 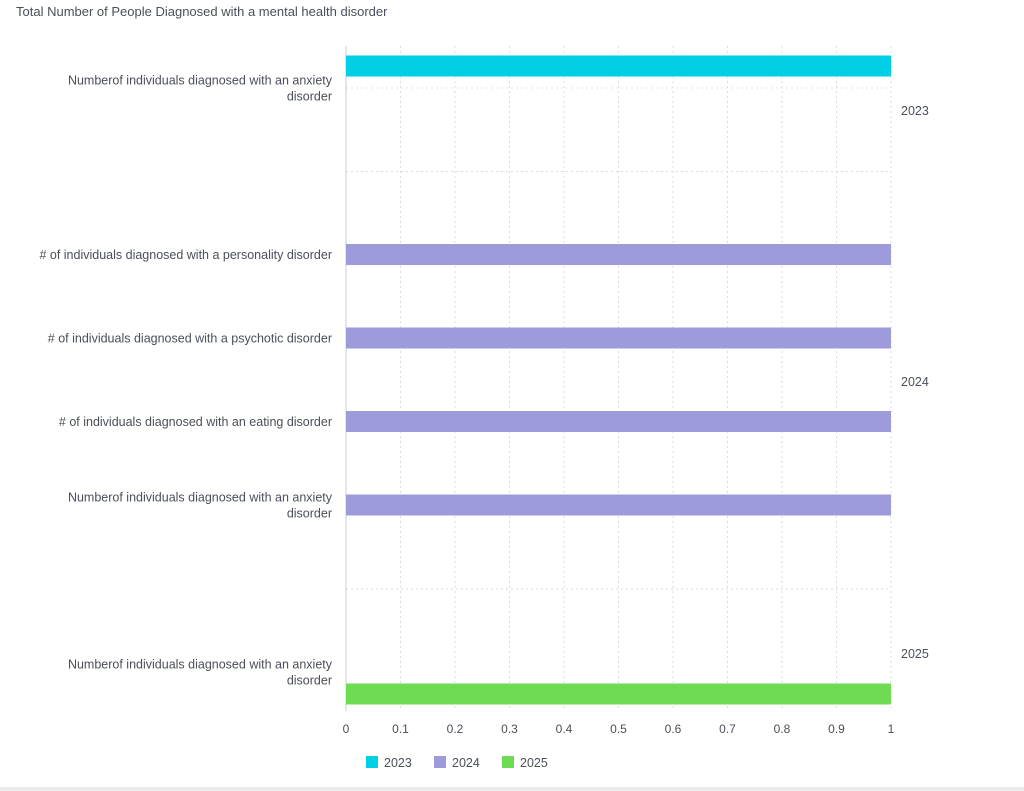 What do you see at coordinates (346, 729) in the screenshot?
I see `x-tick-label: 0` at bounding box center [346, 729].